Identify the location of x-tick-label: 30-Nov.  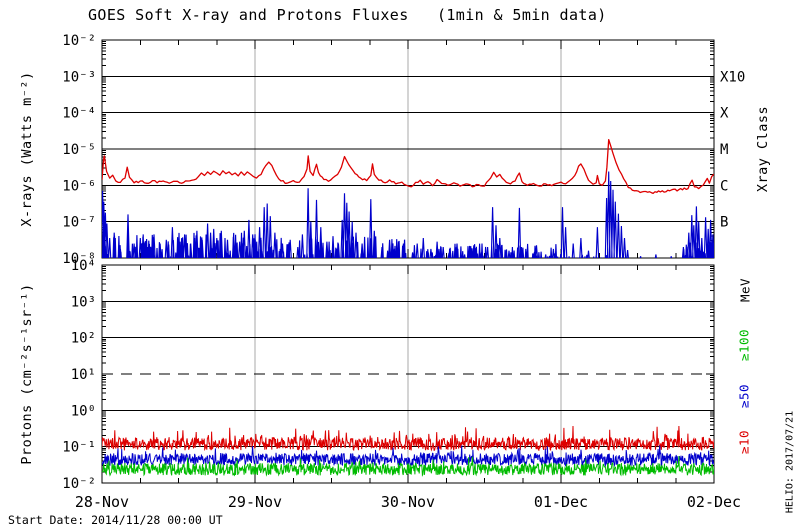
(408, 502).